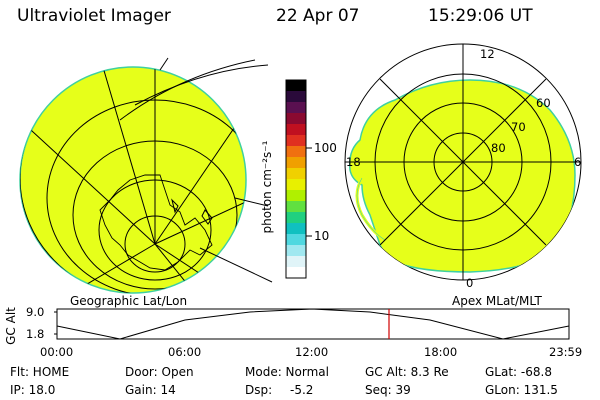  I want to click on altitude-tick-1-8: 1.8, so click(35, 334).